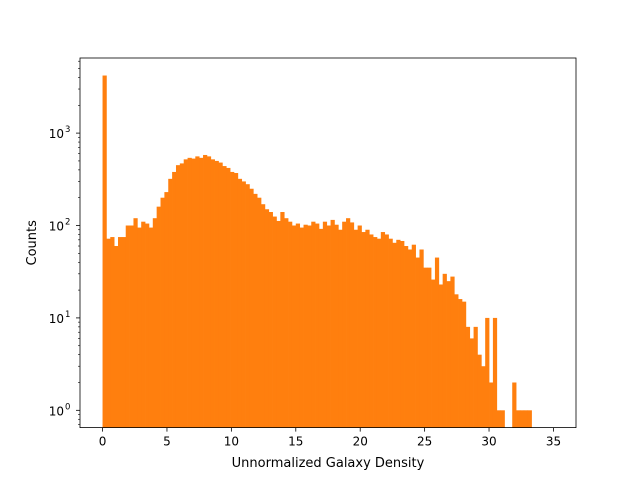 This screenshot has width=640, height=480. What do you see at coordinates (330, 438) in the screenshot?
I see `x-axis-ticks: 0 5 10 15 20 25 30 35` at bounding box center [330, 438].